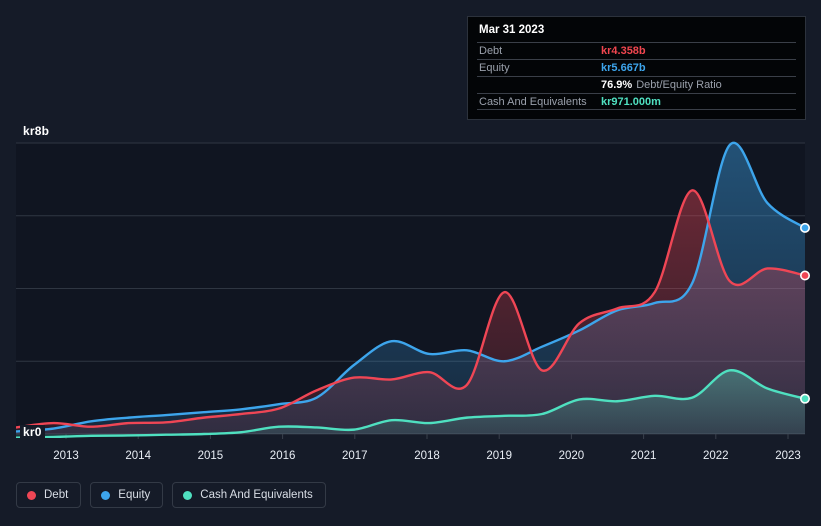 Image resolution: width=821 pixels, height=526 pixels. What do you see at coordinates (210, 456) in the screenshot?
I see `x-axis-tick-2015: 2015` at bounding box center [210, 456].